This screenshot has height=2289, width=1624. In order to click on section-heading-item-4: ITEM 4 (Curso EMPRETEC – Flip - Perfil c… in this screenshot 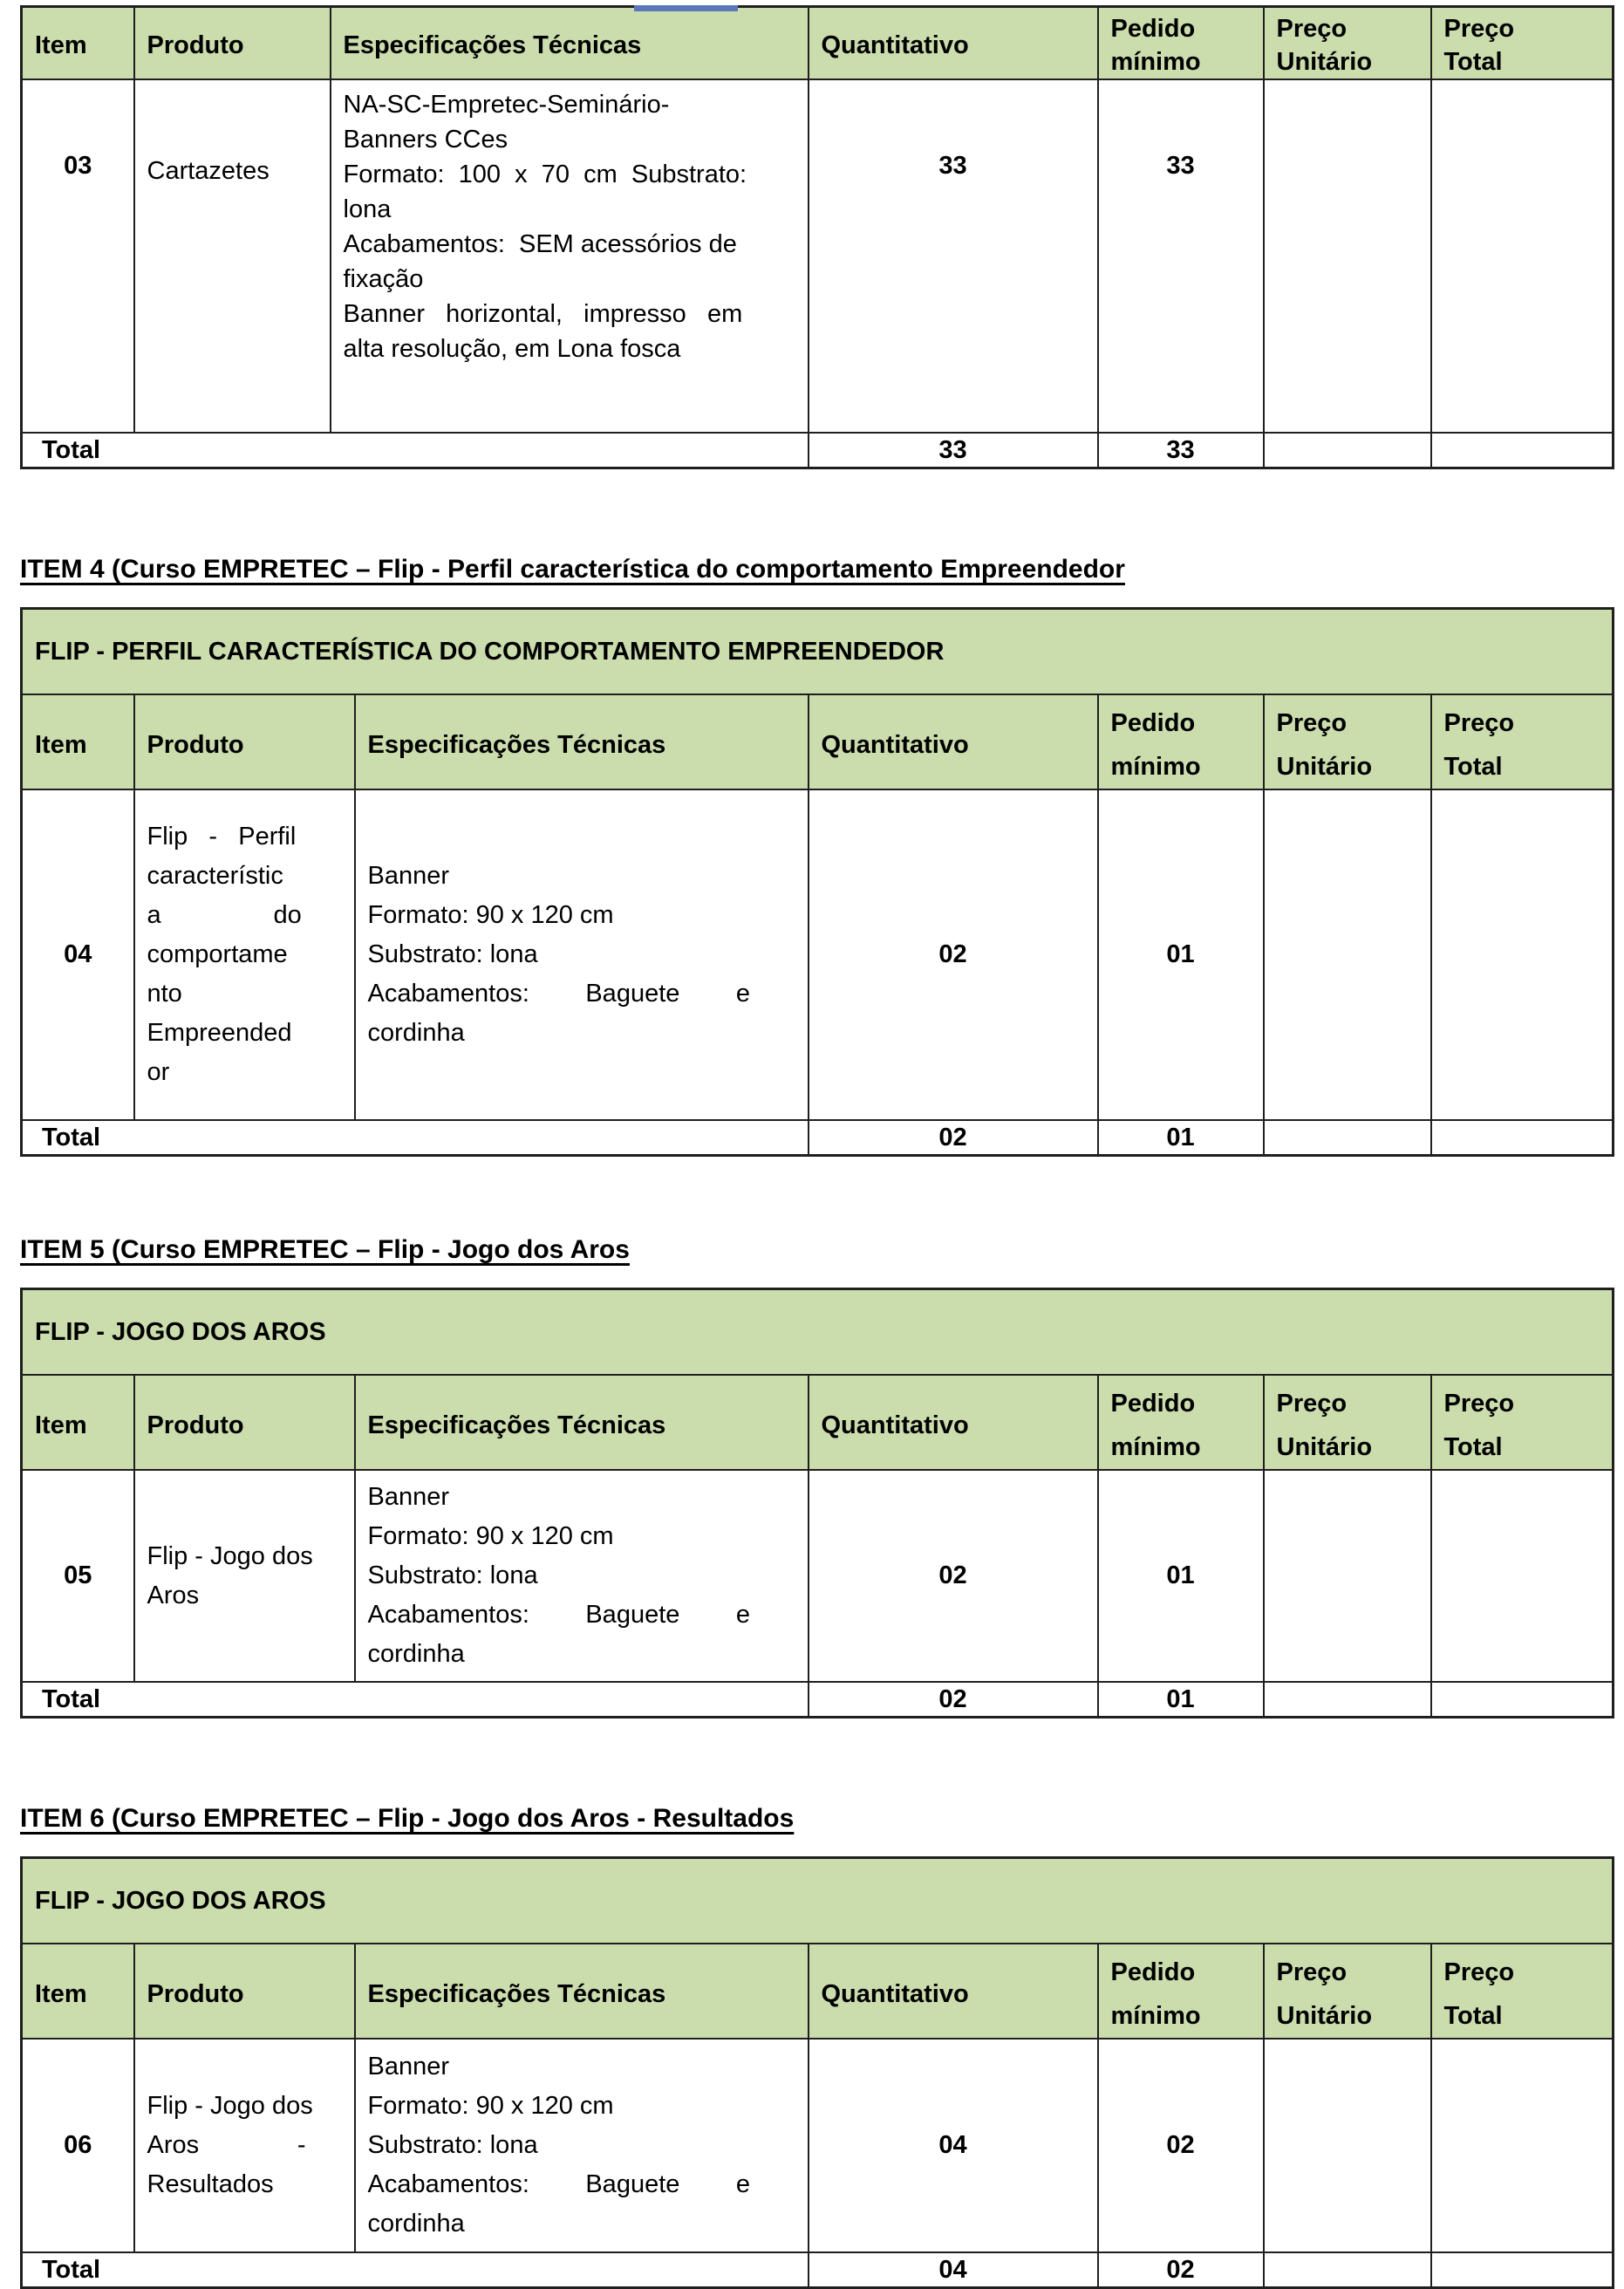, I will do `click(572, 569)`.